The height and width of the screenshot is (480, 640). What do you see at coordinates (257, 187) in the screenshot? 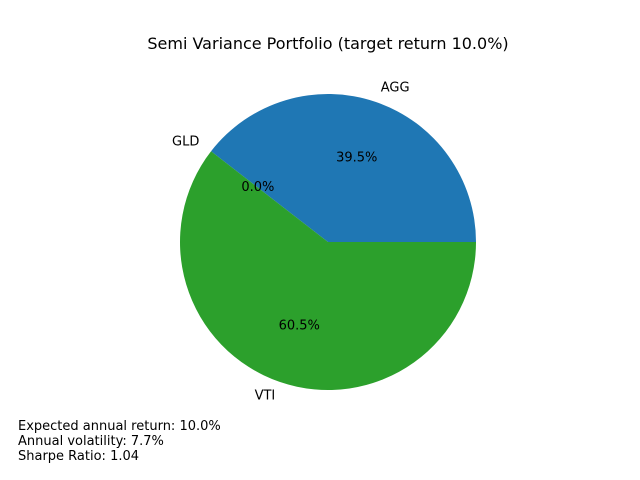
I see `slice-pct-gld: 0.0%` at bounding box center [257, 187].